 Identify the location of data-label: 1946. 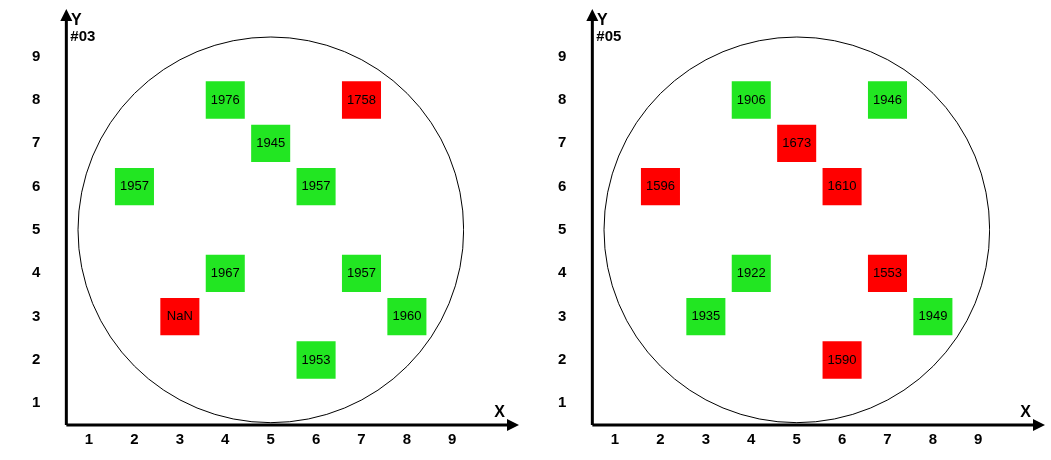
(887, 99).